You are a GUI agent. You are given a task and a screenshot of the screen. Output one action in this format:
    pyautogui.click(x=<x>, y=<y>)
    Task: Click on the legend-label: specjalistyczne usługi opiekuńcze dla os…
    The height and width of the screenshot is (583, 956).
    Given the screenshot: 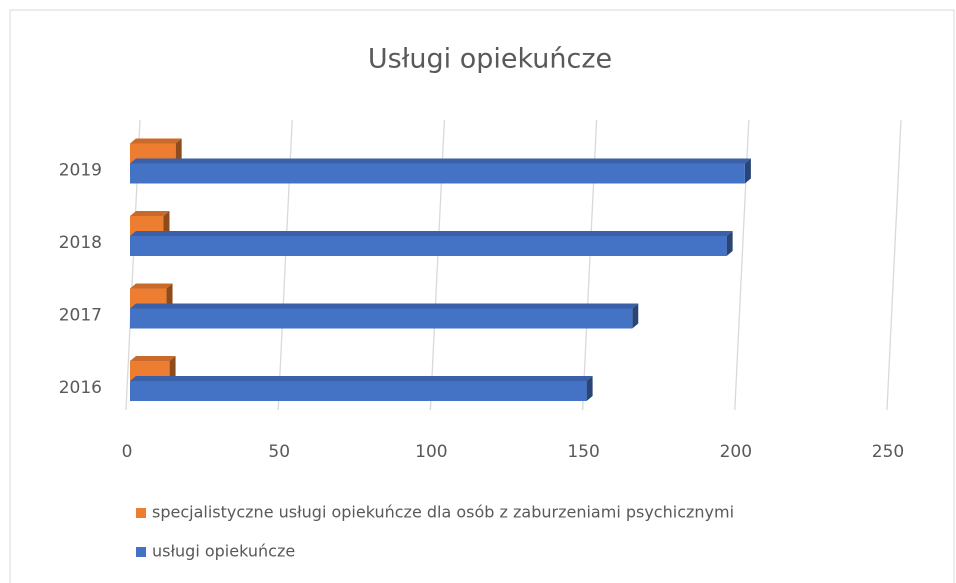 What is the action you would take?
    pyautogui.click(x=443, y=512)
    